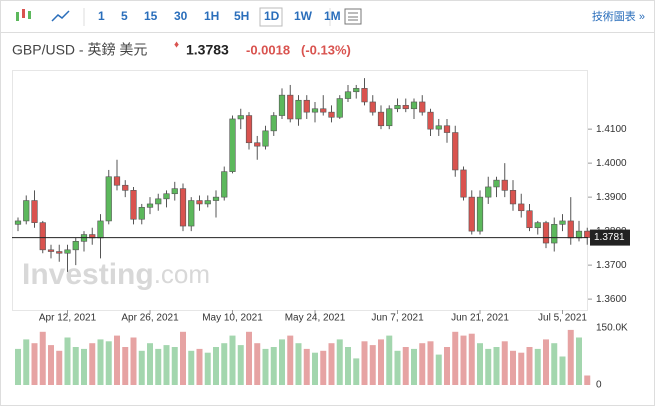 The width and height of the screenshot is (655, 406). What do you see at coordinates (124, 16) in the screenshot?
I see `interval-button: 5` at bounding box center [124, 16].